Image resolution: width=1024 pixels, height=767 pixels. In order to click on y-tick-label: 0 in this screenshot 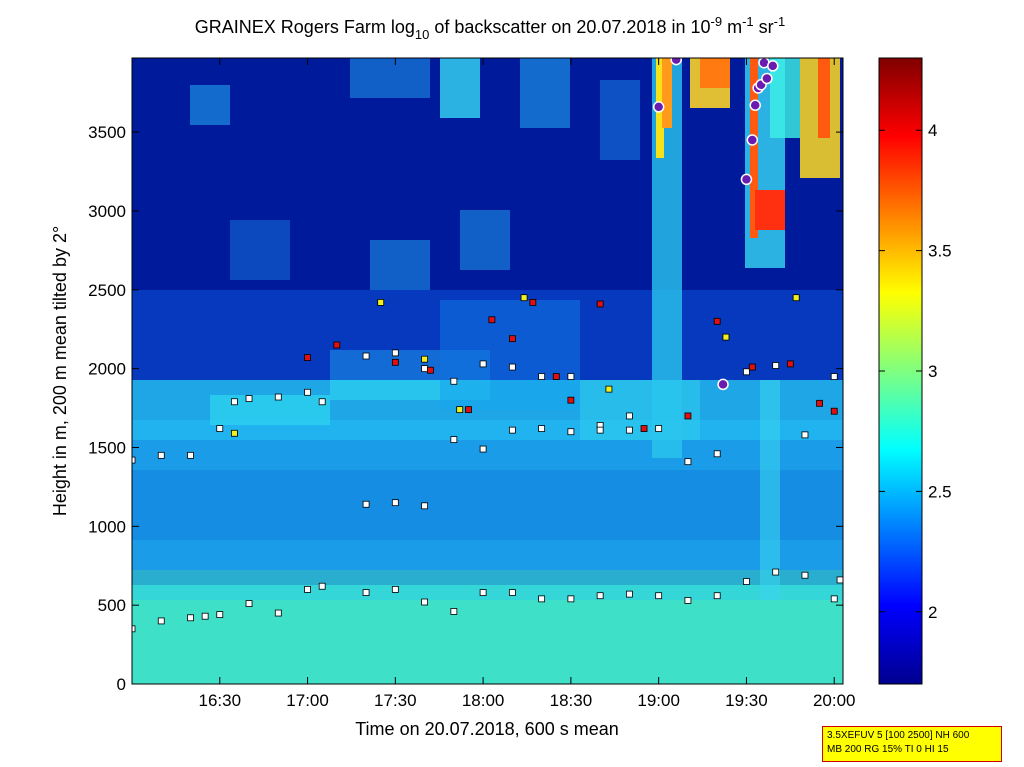, I will do `click(121, 684)`.